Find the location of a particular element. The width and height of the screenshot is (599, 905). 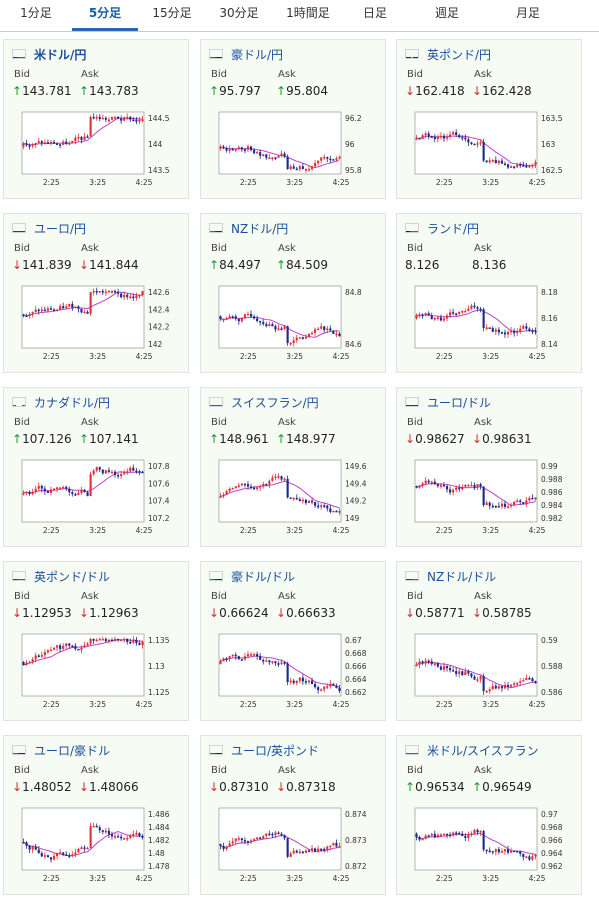

tab-daily: 日足 is located at coordinates (374, 13).